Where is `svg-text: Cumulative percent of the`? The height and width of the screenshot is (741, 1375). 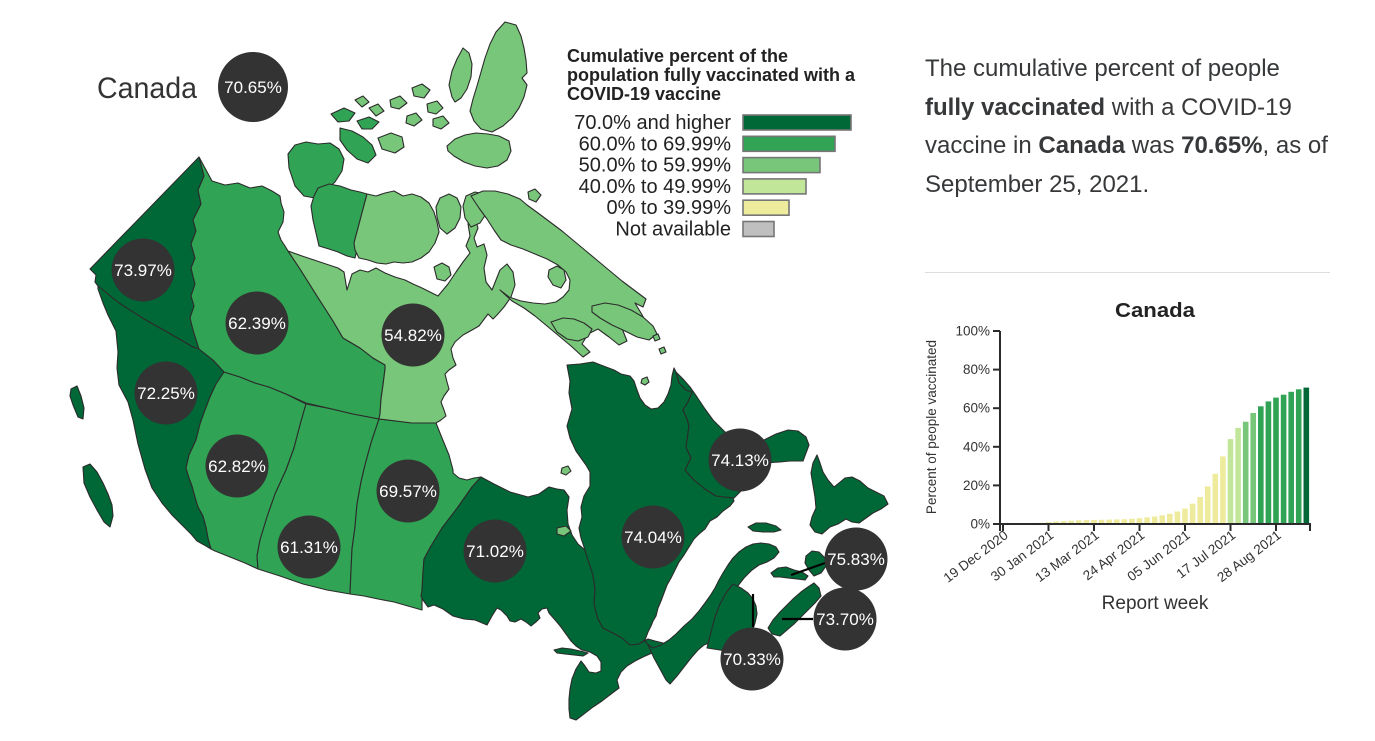
svg-text: Cumulative percent of the is located at coordinates (677, 56).